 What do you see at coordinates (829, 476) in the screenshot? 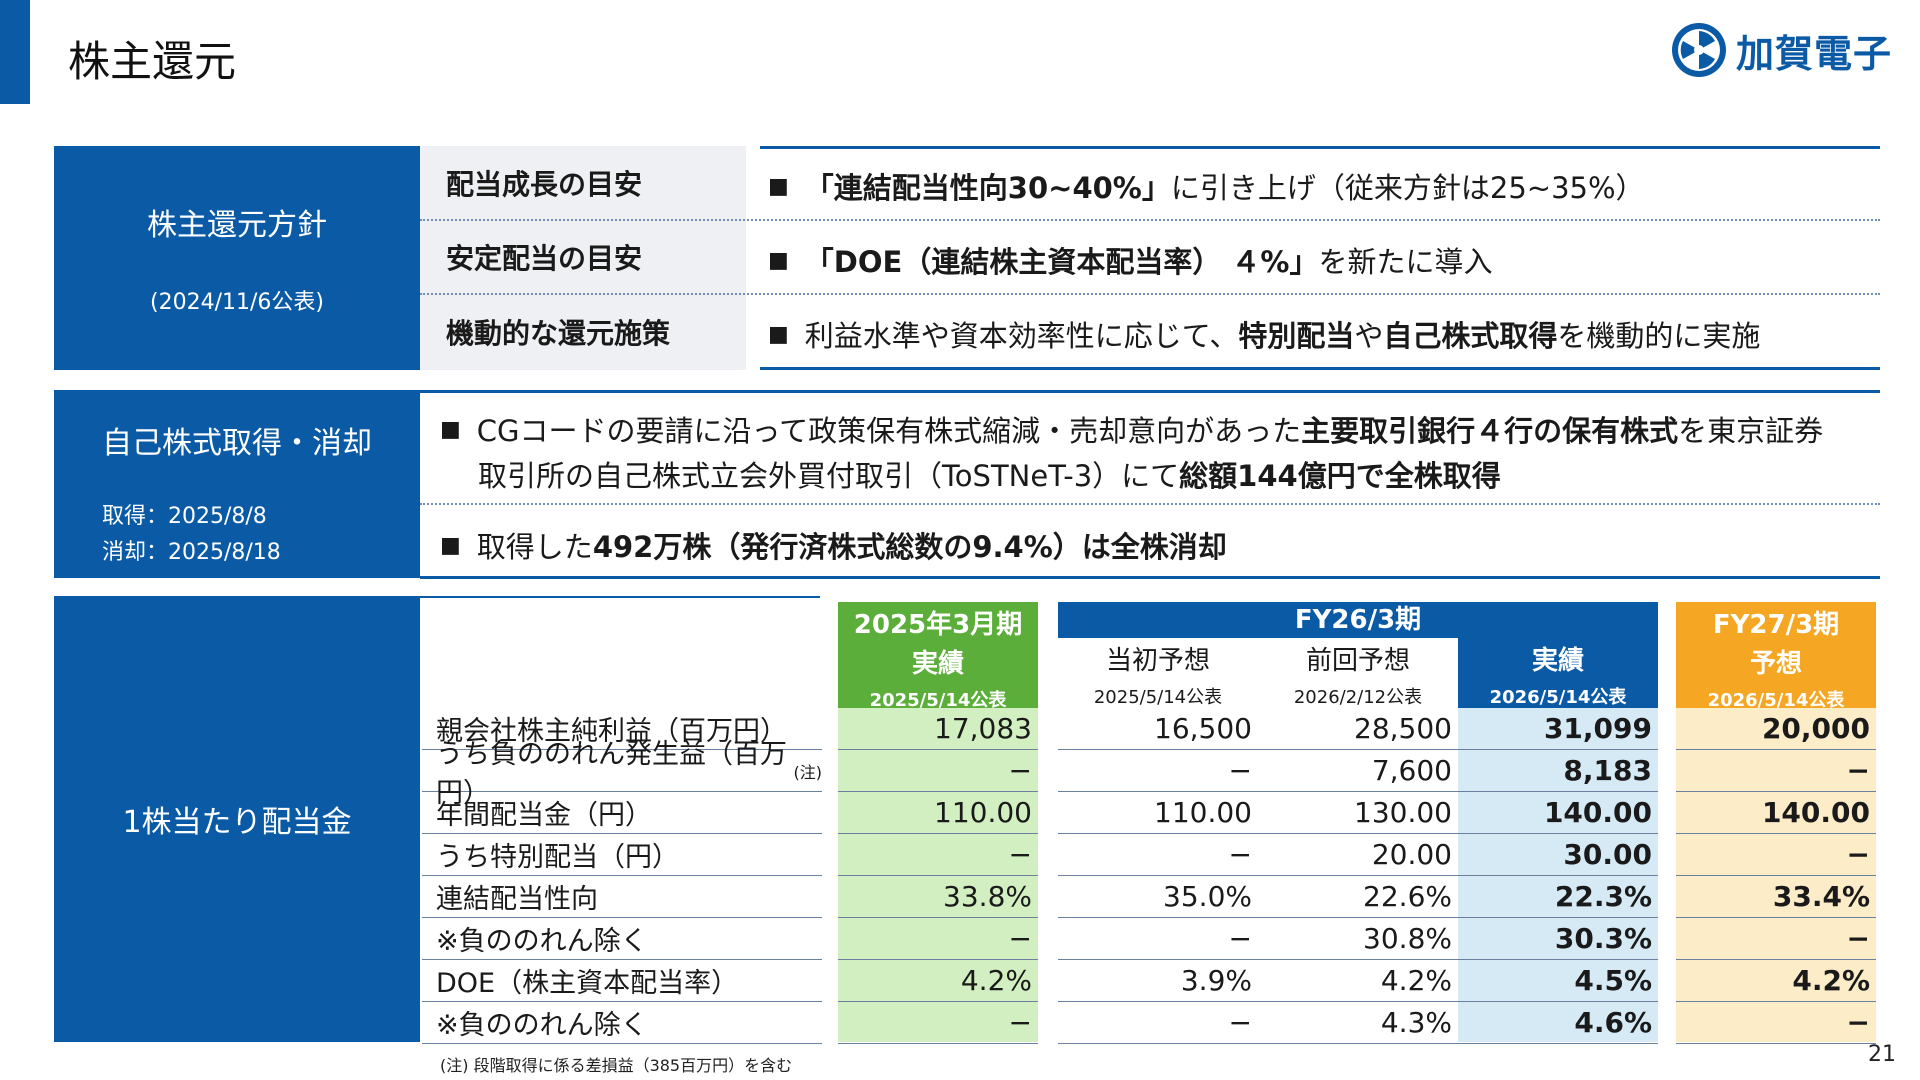
I see `text: 取引所の自己株式立会外買付取引（ToSTNeT-3）にて` at bounding box center [829, 476].